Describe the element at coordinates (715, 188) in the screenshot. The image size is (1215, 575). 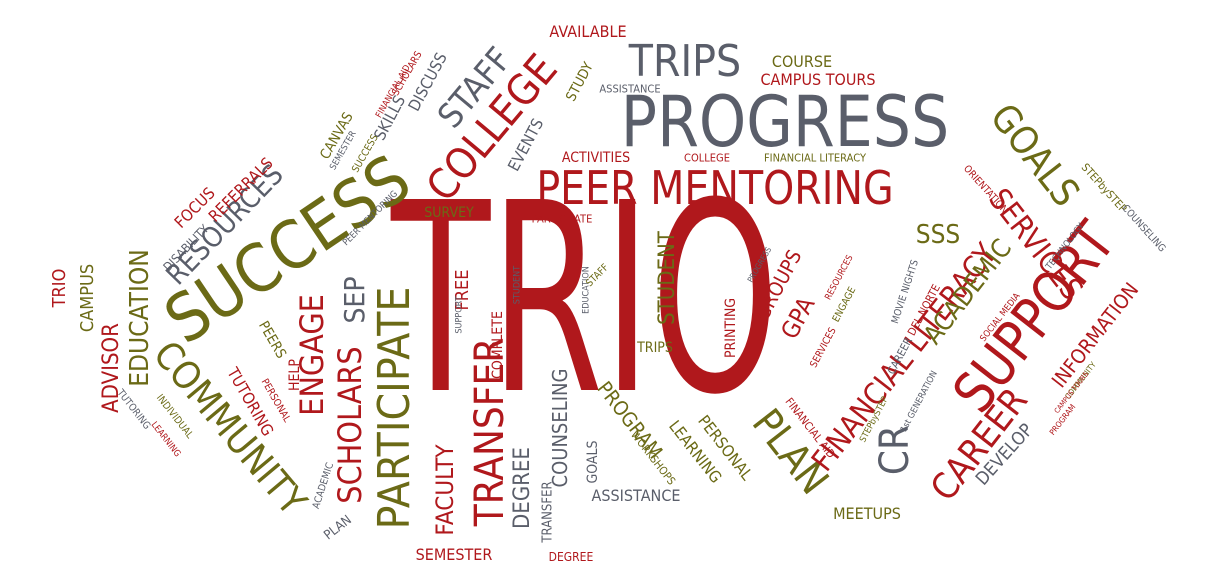
I see `word-peer-mentoring: PEER MENTORING` at that location.